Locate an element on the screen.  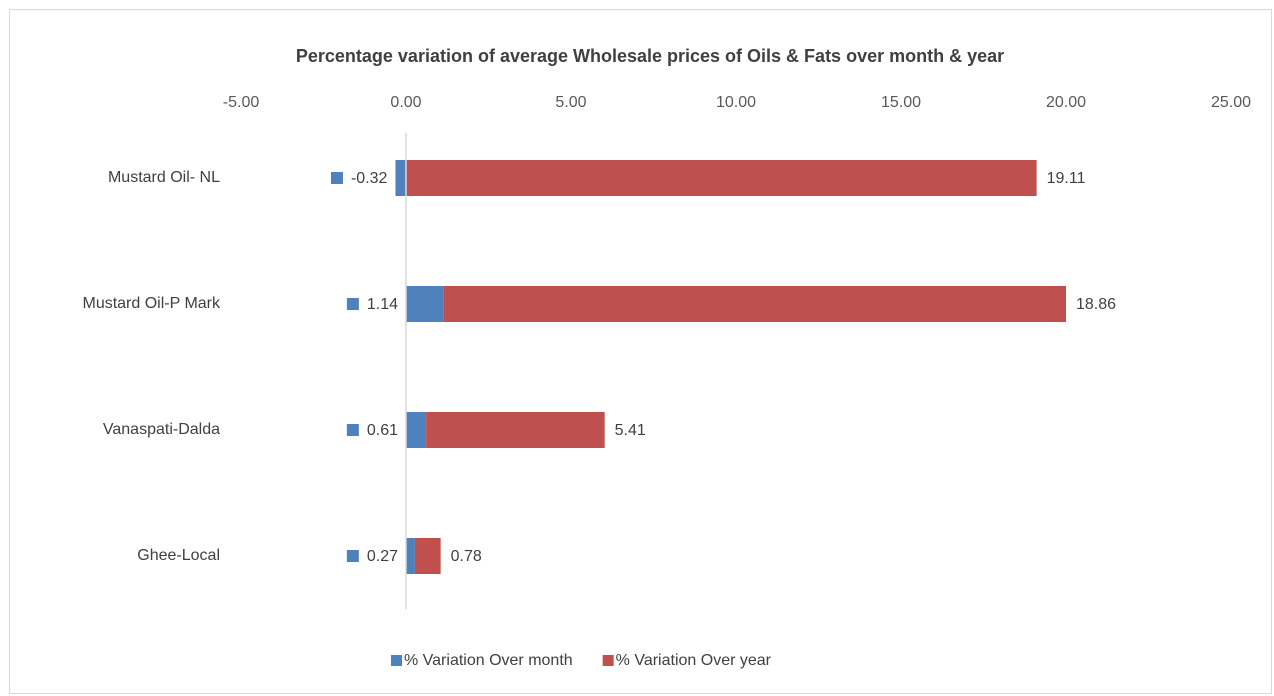
x-tick-label: -5.00 is located at coordinates (241, 102).